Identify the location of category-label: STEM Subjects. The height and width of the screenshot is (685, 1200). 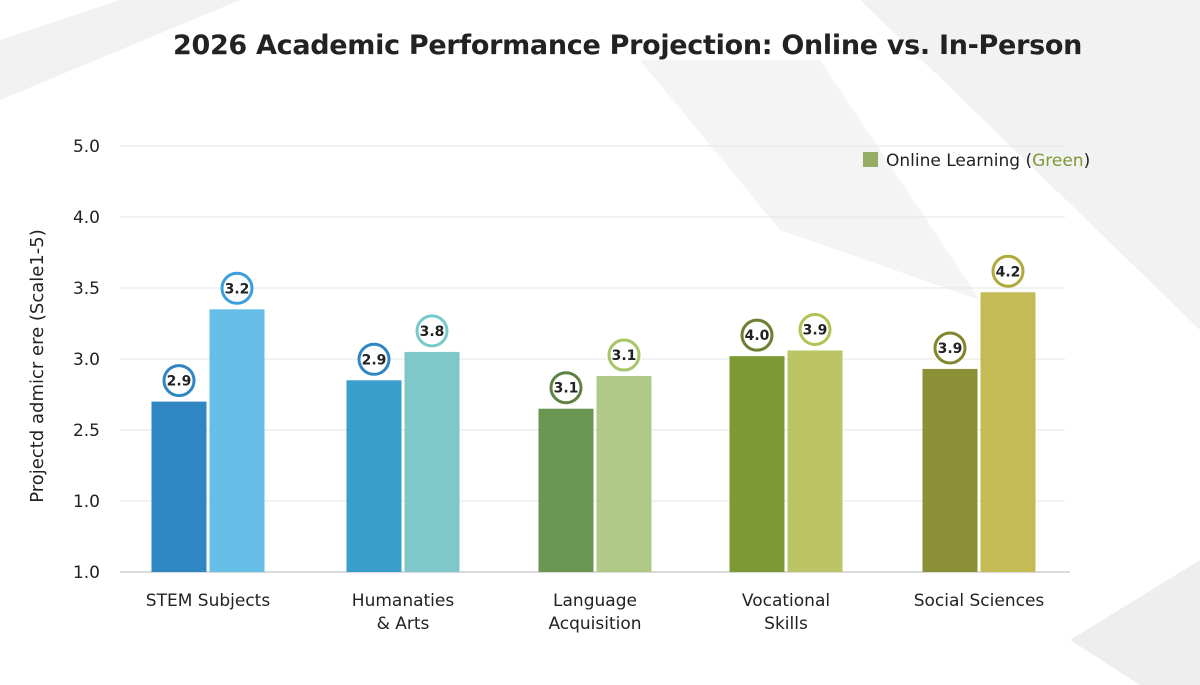
(208, 601).